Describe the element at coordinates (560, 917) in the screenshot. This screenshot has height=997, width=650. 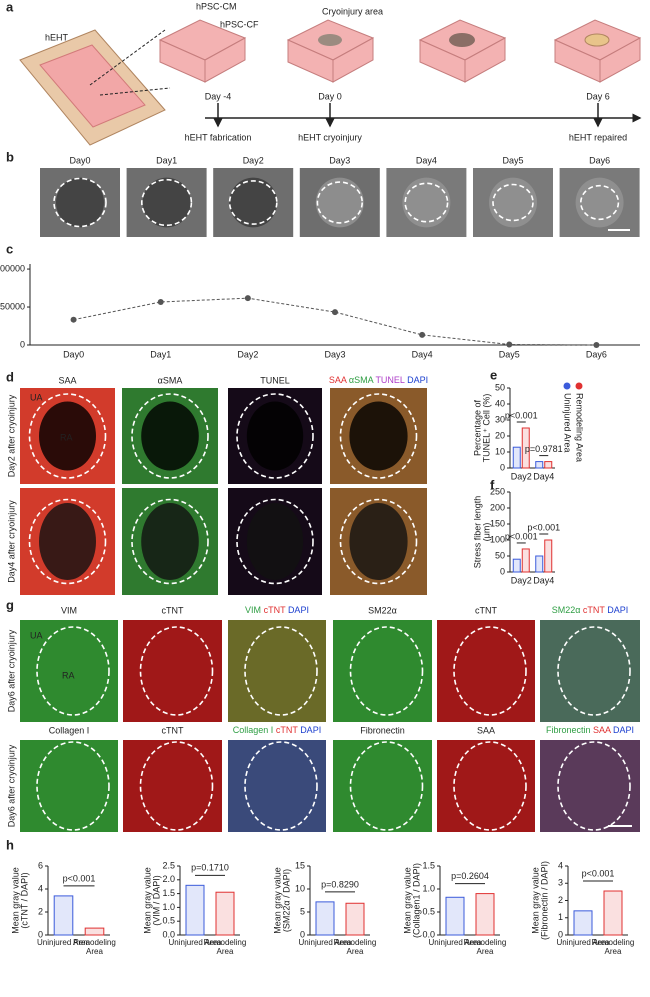
I see `y-tick-label: 1` at that location.